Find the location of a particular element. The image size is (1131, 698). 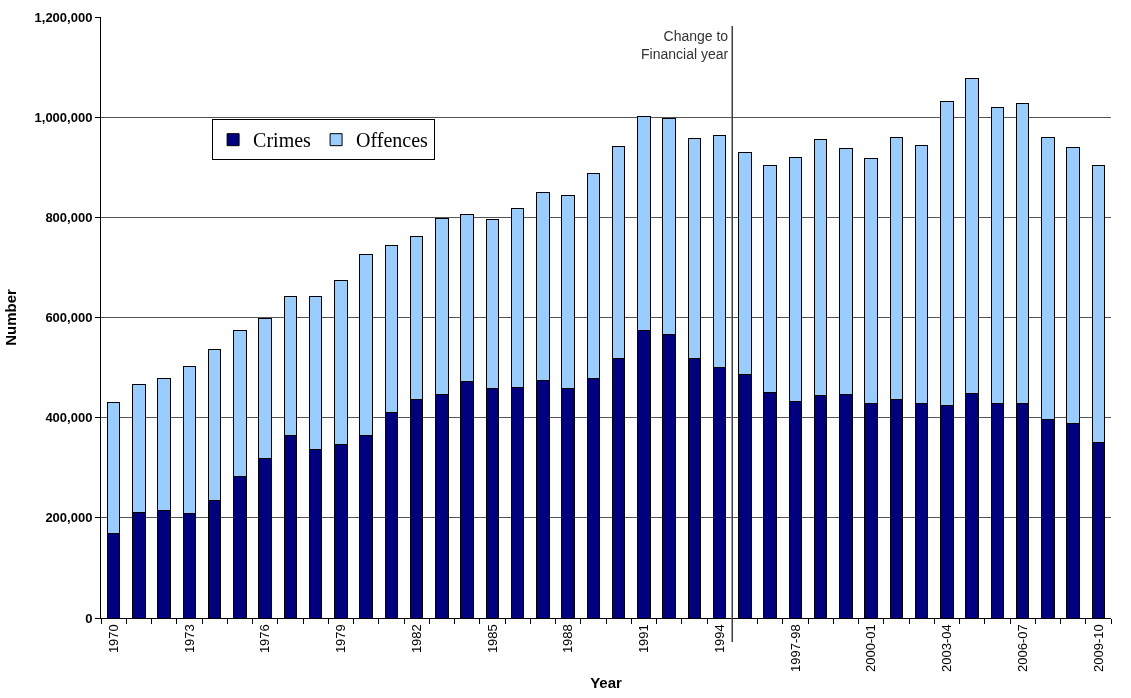

x-tick-label: 1973 is located at coordinates (189, 639).